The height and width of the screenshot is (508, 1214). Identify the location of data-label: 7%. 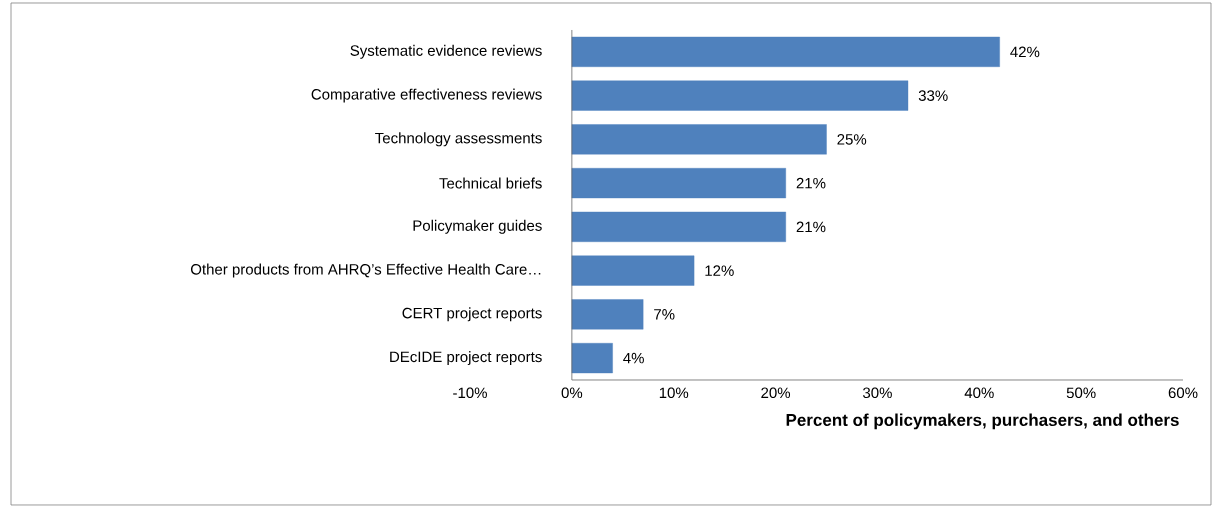
(664, 314).